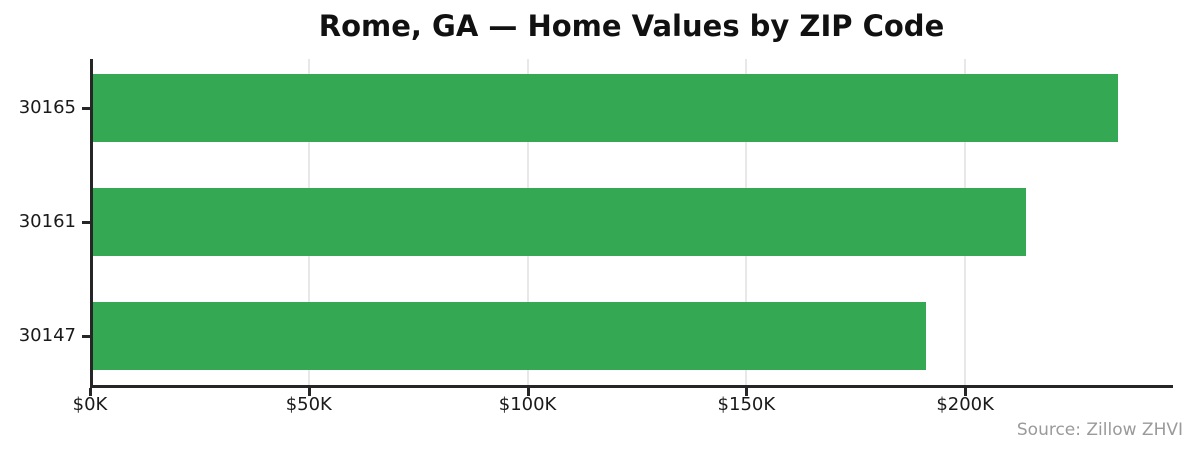  Describe the element at coordinates (746, 404) in the screenshot. I see `x-tick-label: $150K` at that location.